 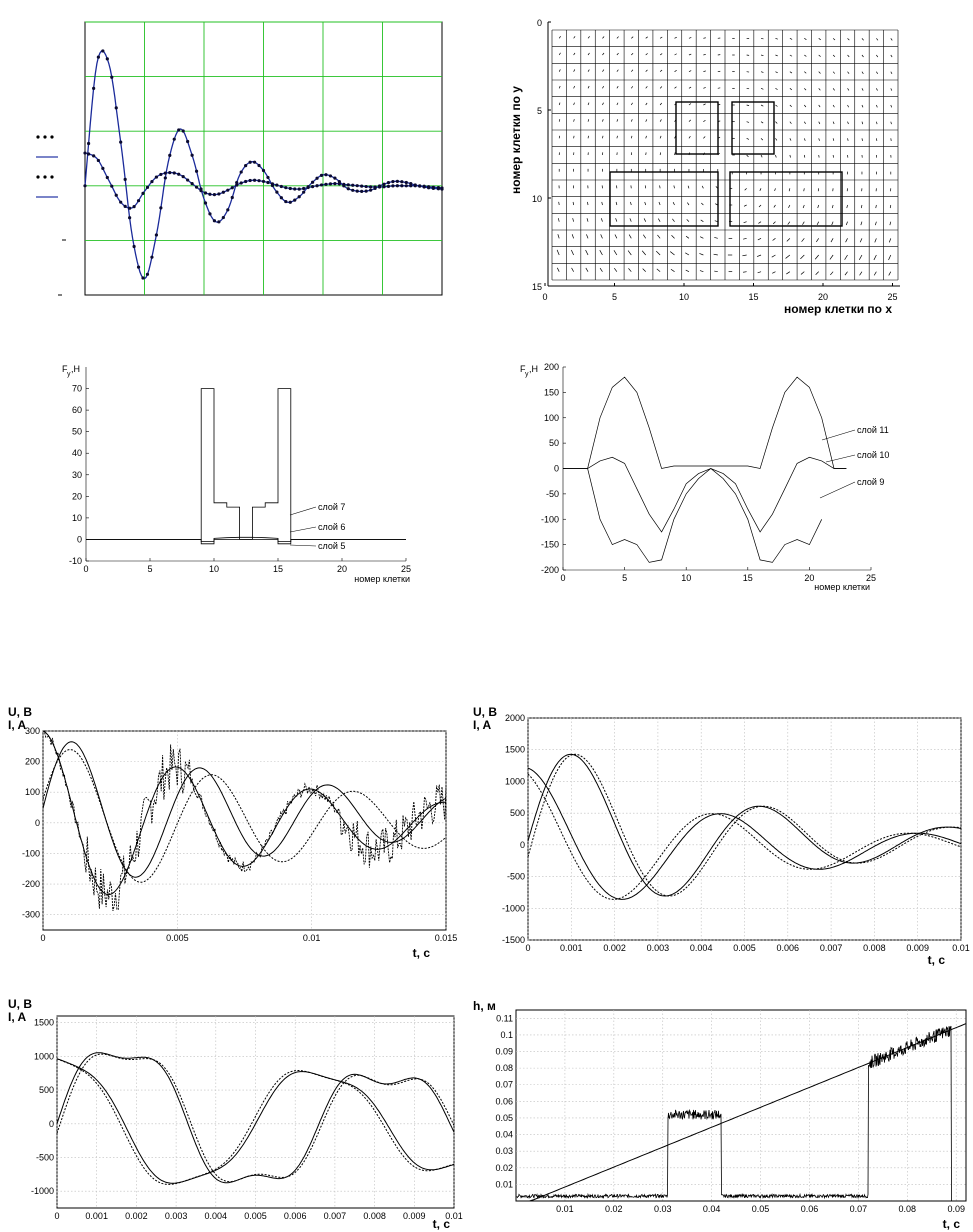 What do you see at coordinates (517, 813) in the screenshot?
I see `y-tick-label: 500` at bounding box center [517, 813].